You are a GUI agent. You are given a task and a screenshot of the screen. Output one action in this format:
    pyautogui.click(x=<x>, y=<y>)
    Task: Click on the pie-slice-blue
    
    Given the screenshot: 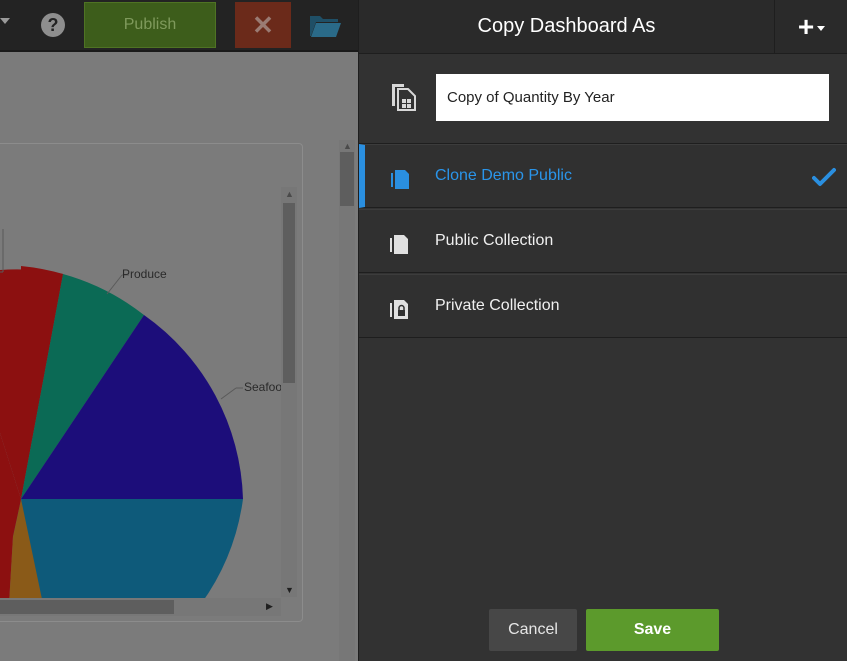 What is the action you would take?
    pyautogui.click(x=132, y=551)
    